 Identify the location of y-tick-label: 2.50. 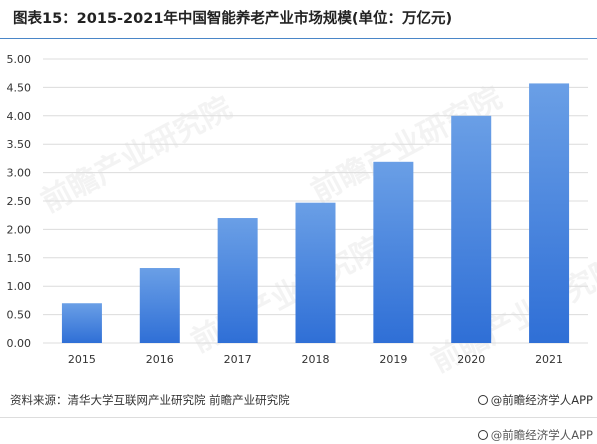
(19, 201).